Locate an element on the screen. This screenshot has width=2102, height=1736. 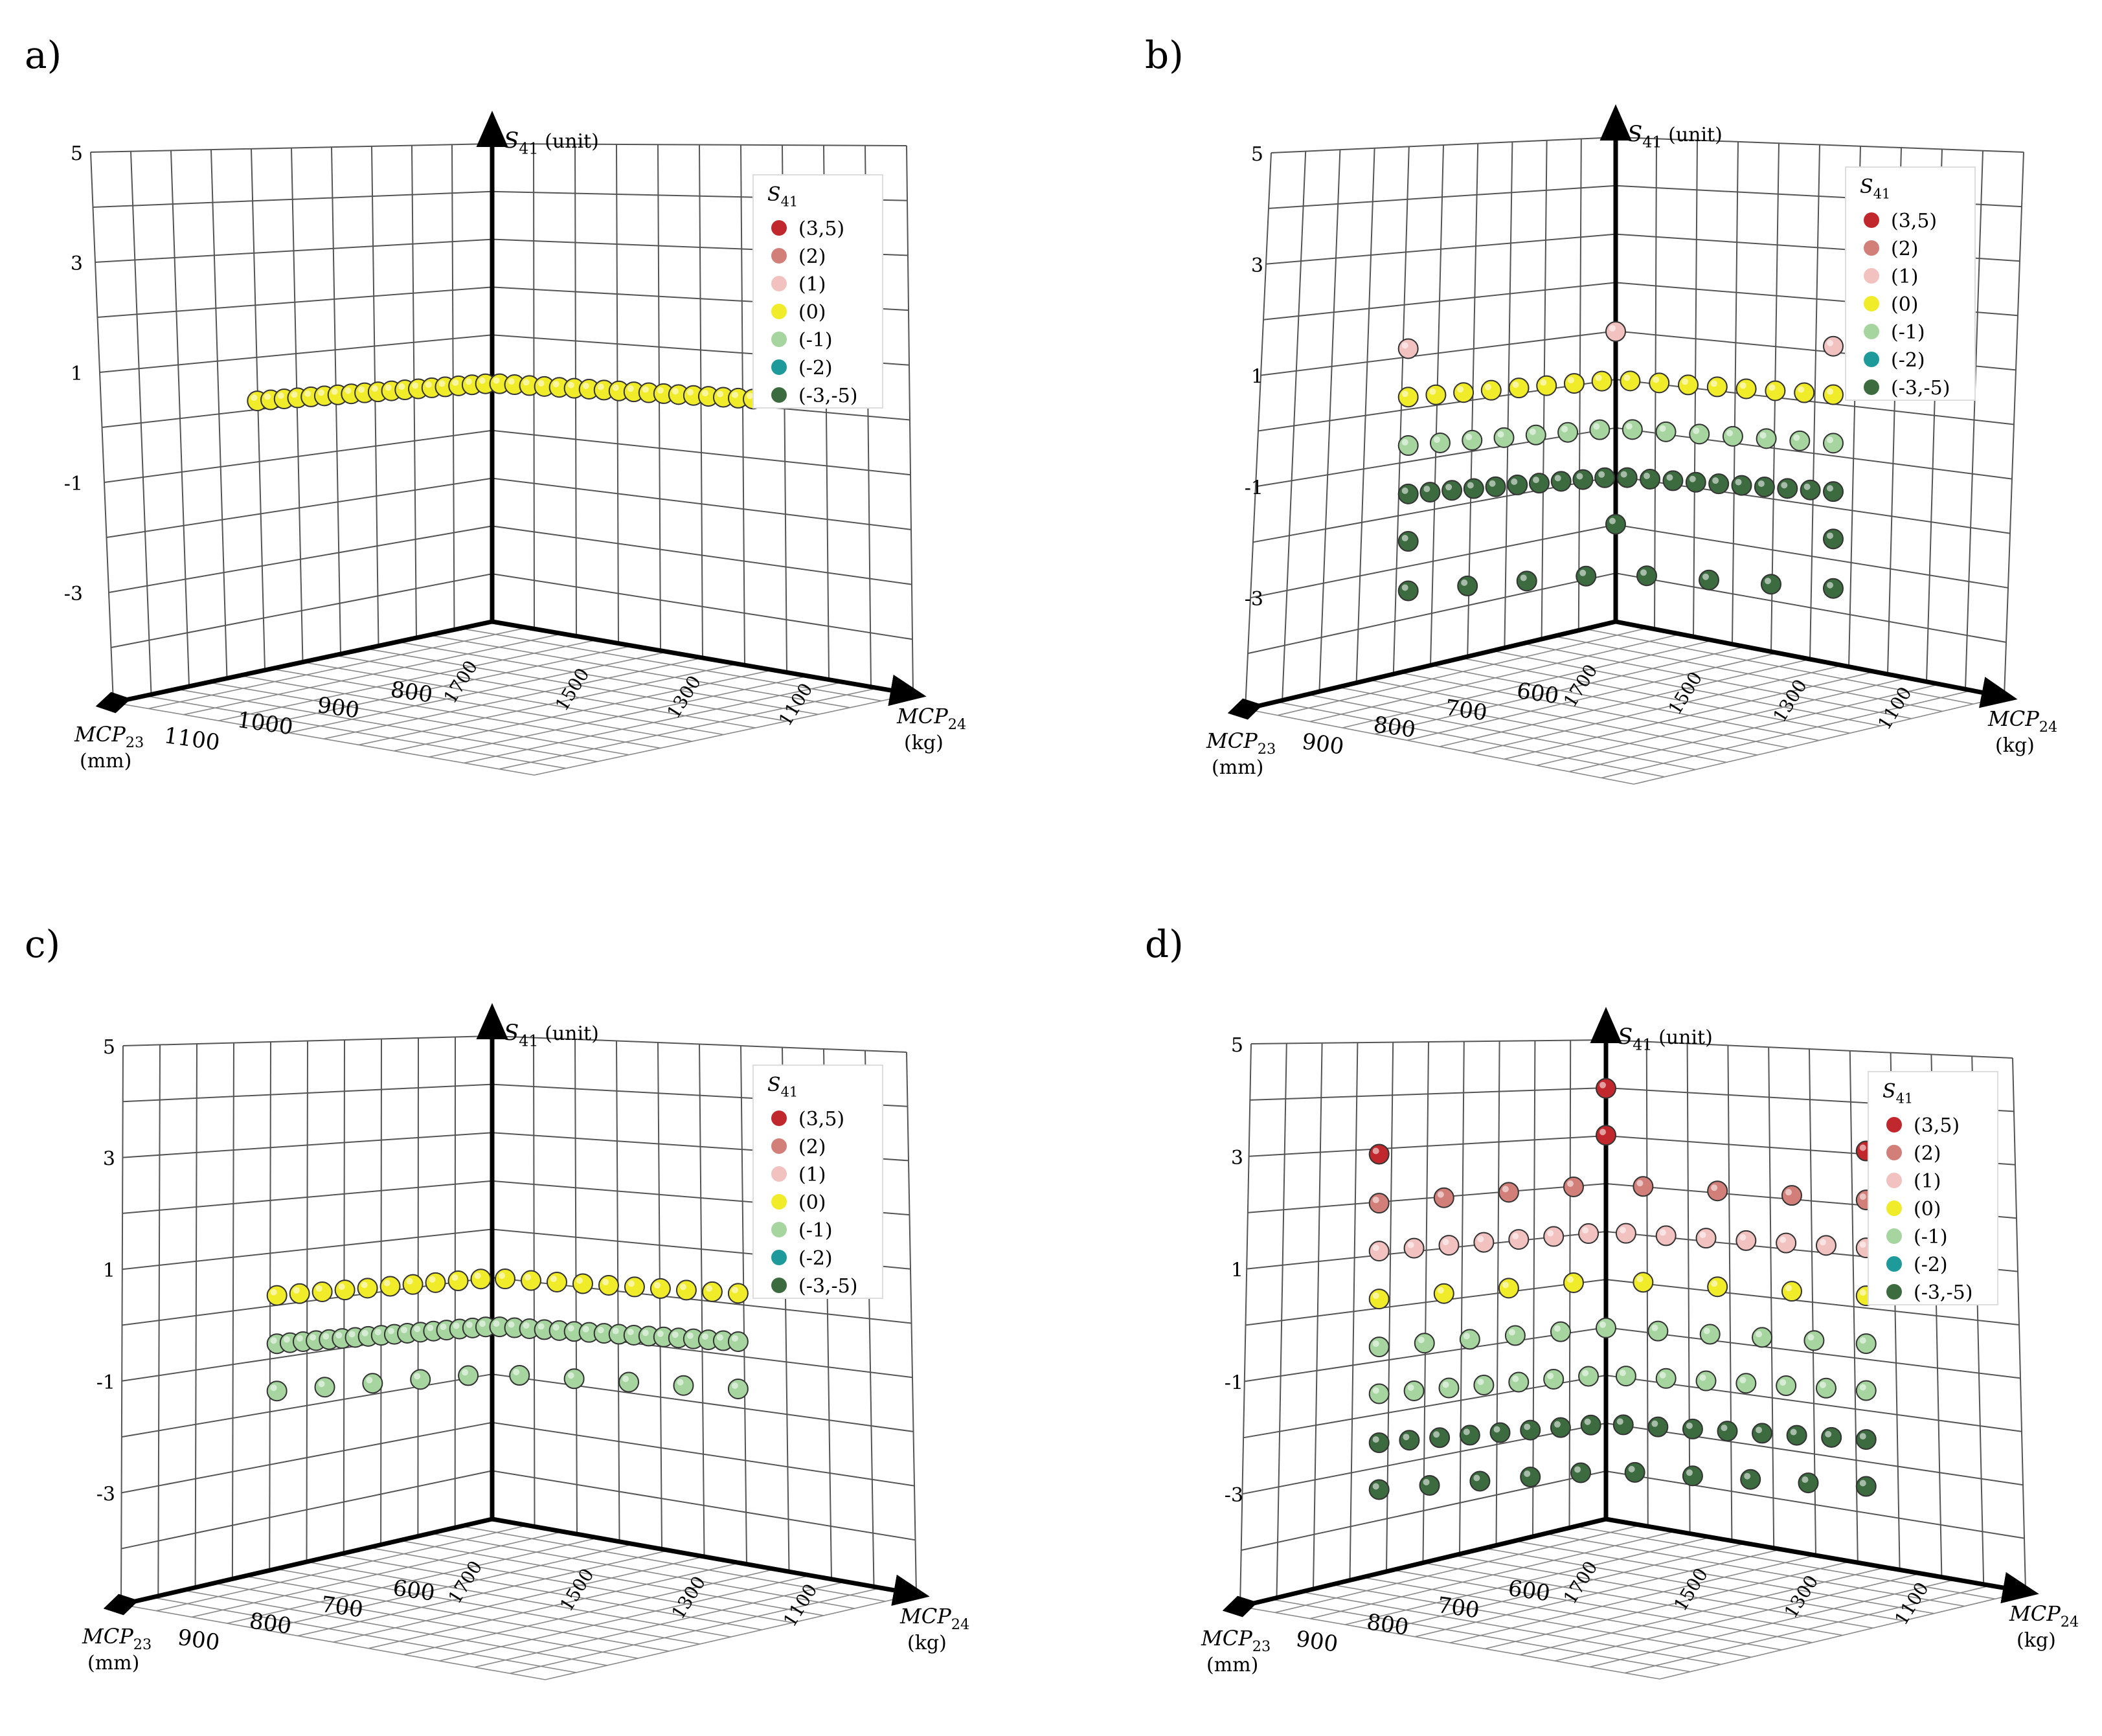
vertical-tick-label: -3 is located at coordinates (105, 1494).